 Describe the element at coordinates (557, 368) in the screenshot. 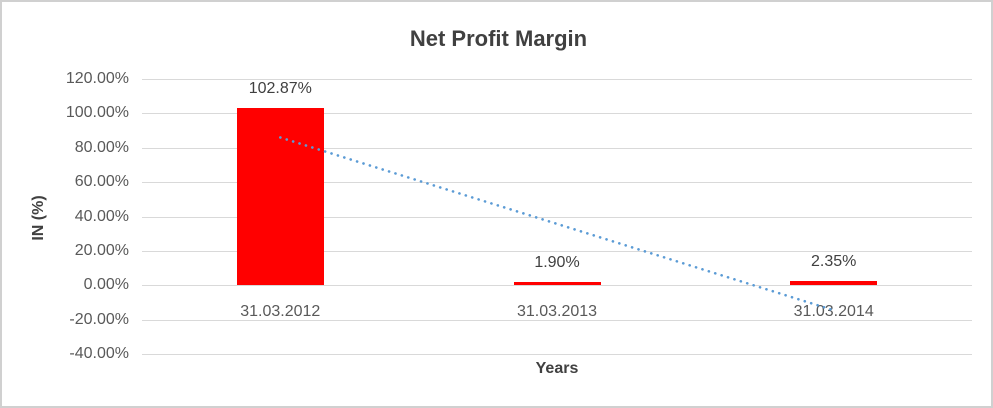

I see `x-axis-title: Years` at that location.